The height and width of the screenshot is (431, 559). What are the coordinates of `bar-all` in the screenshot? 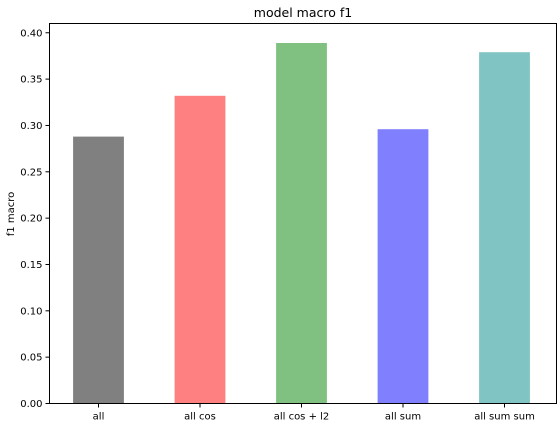 It's located at (98, 270).